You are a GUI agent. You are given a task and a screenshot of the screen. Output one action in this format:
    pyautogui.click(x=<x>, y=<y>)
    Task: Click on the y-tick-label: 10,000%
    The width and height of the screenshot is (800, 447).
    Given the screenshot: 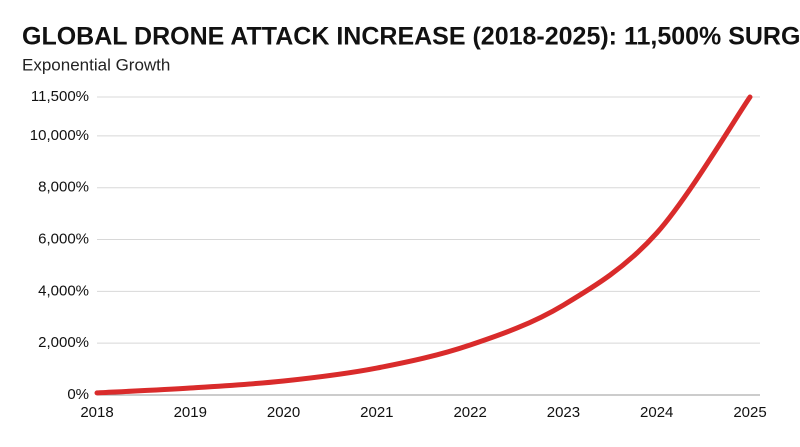 What is the action you would take?
    pyautogui.click(x=59, y=135)
    